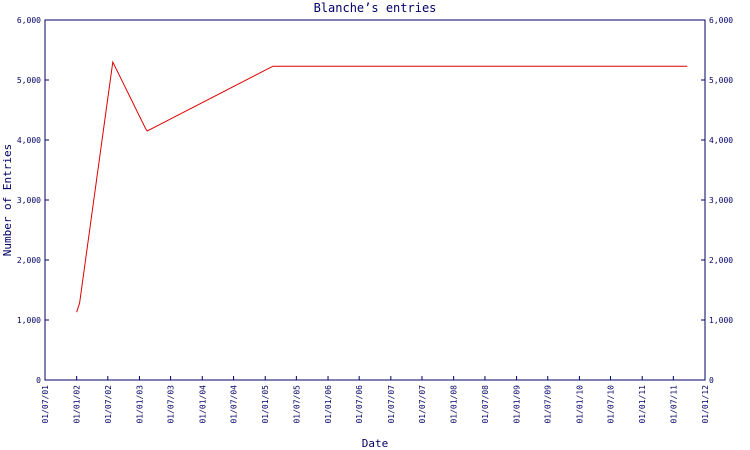 Image resolution: width=750 pixels, height=450 pixels. What do you see at coordinates (721, 320) in the screenshot?
I see `y2-tick-label: 1,000` at bounding box center [721, 320].